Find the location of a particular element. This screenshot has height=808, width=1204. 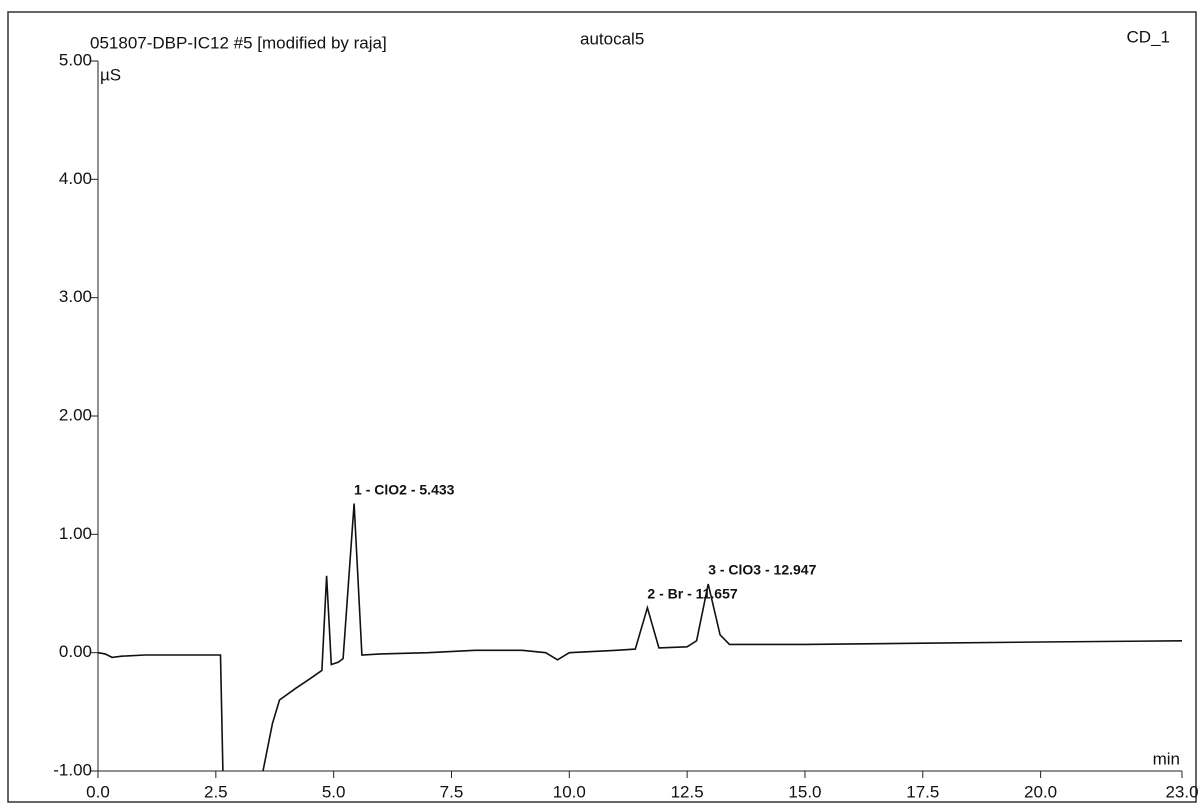

peak-label: 2 - Br - 11.657 is located at coordinates (692, 593).